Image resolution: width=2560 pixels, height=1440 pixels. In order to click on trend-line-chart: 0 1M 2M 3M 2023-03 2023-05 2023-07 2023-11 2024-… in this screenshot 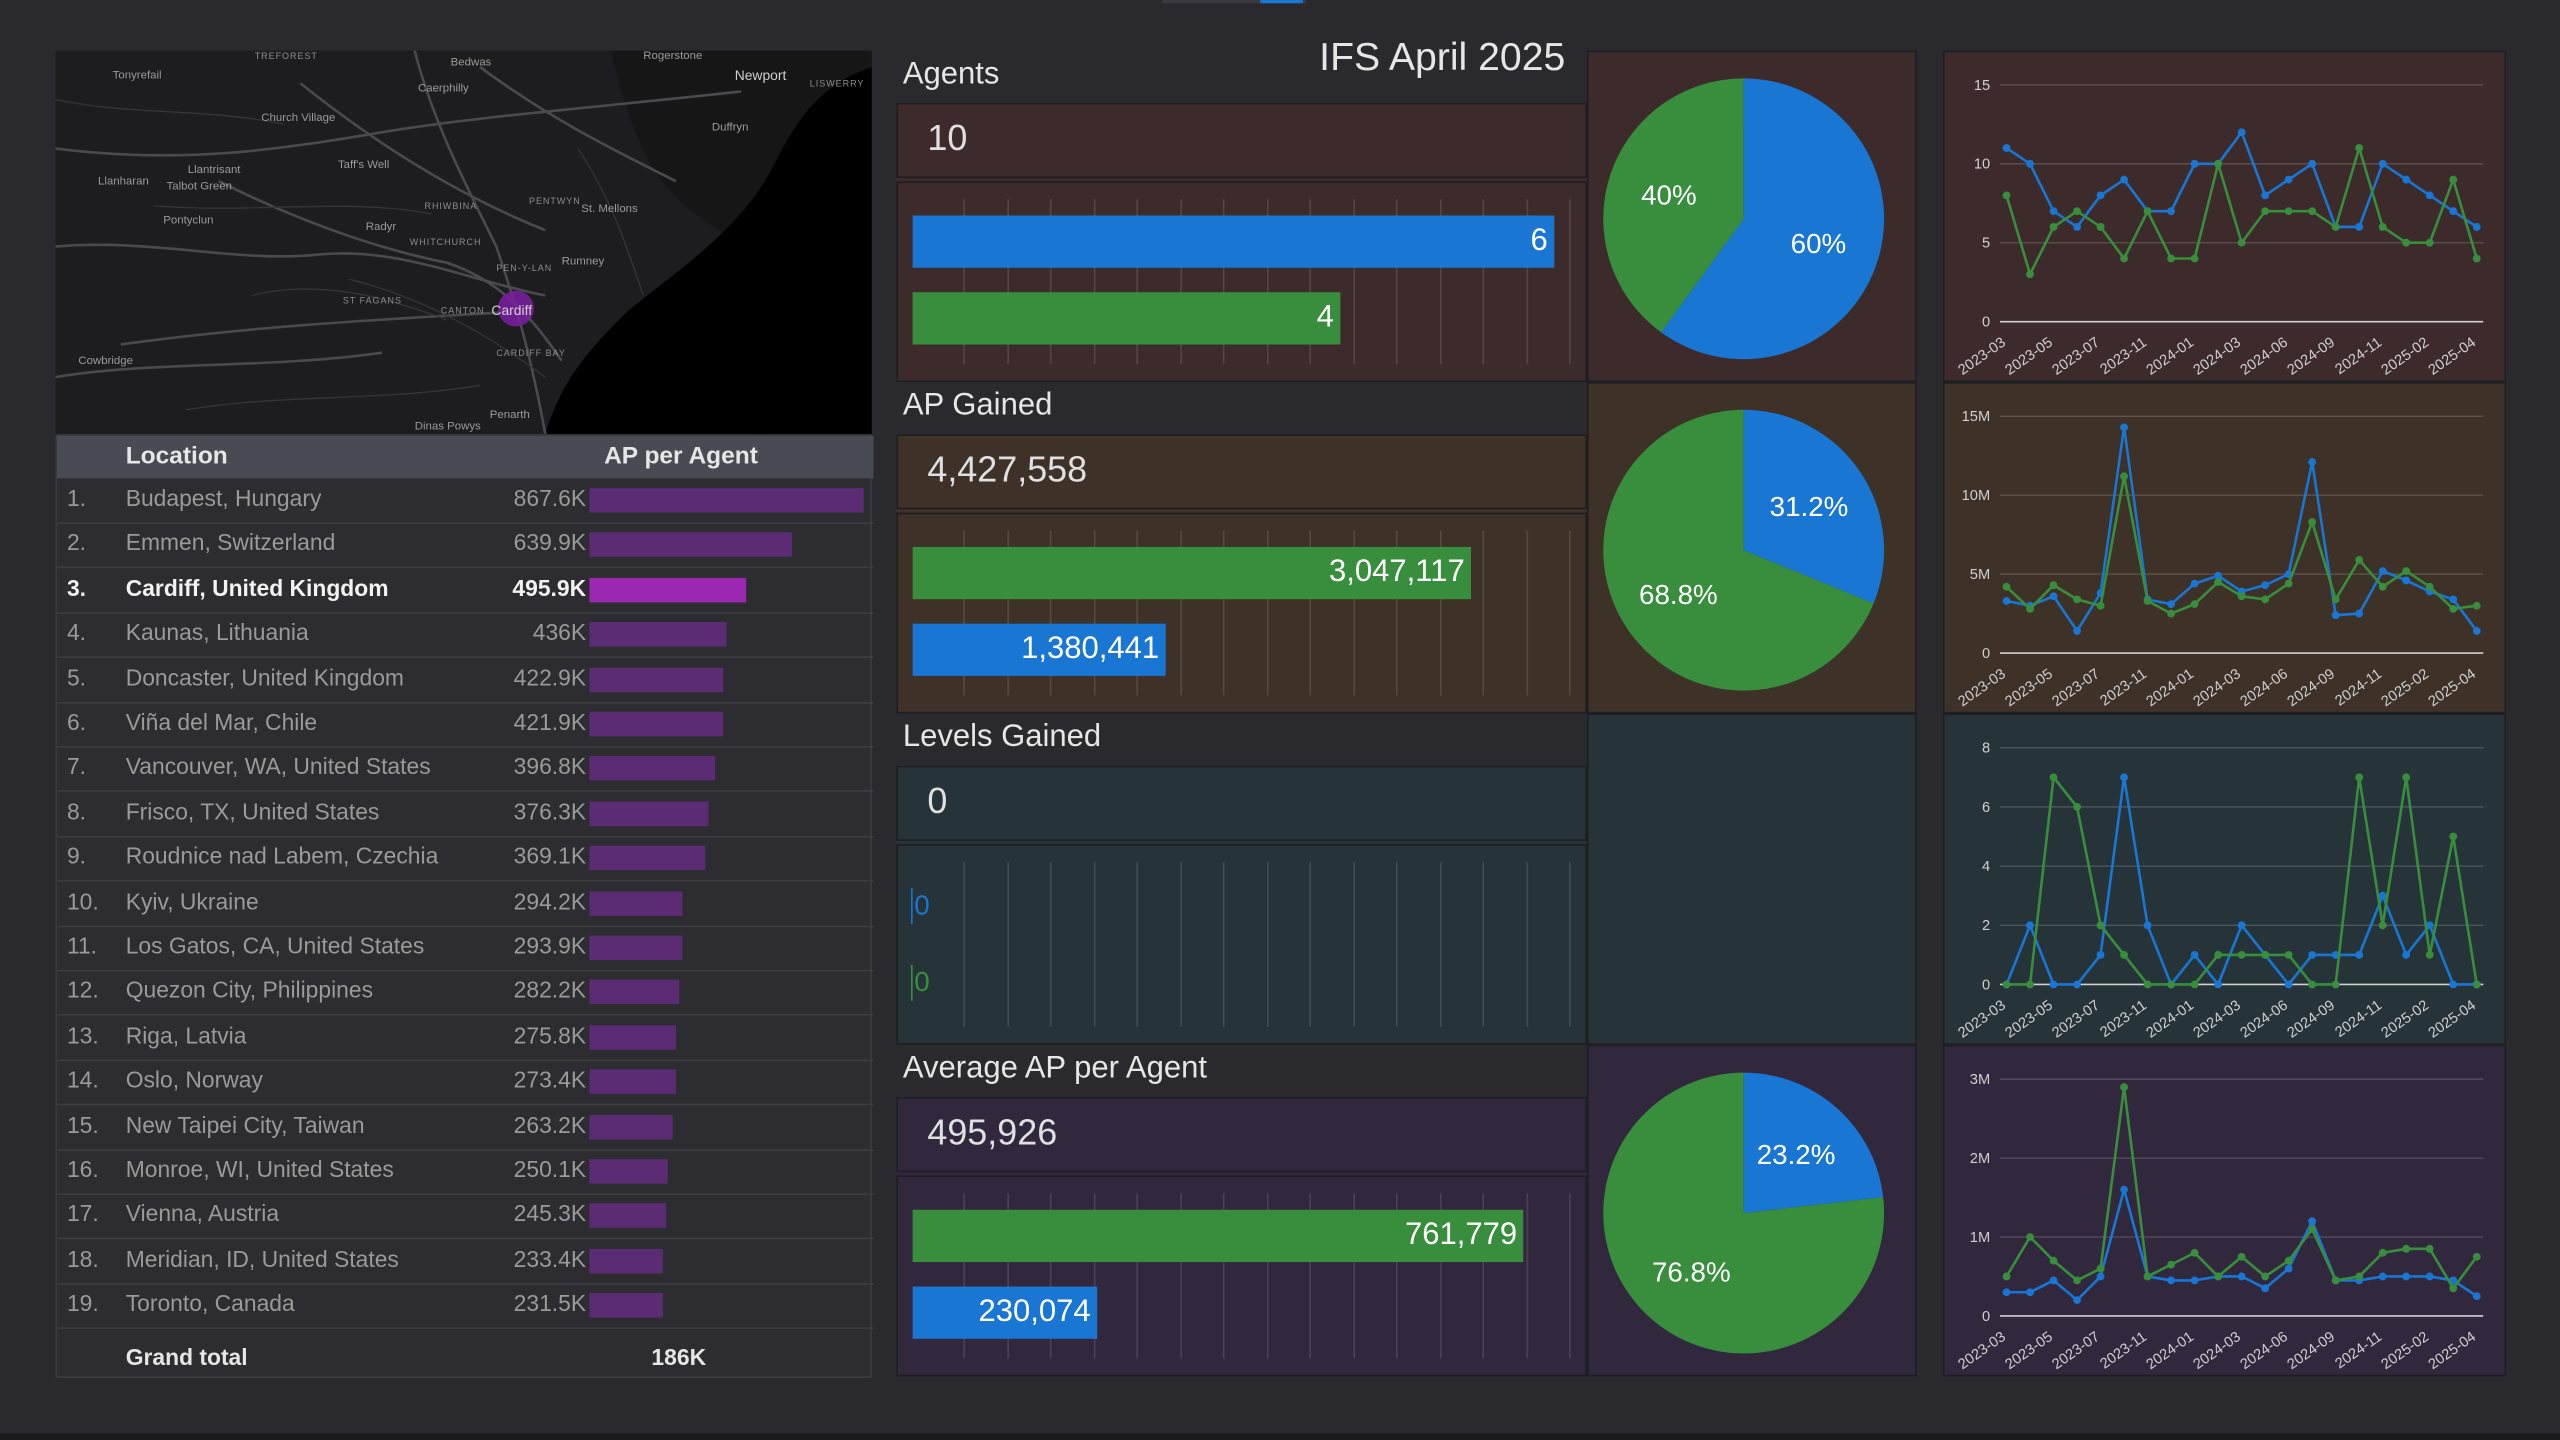, I will do `click(2224, 1211)`.